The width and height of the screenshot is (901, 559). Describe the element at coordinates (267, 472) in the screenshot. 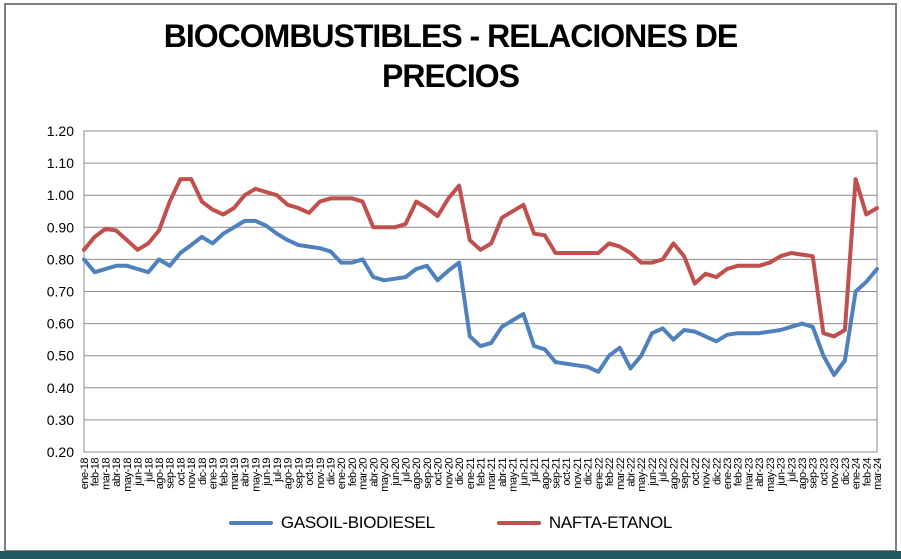

I see `x-axis-tick-label: jun-19` at that location.